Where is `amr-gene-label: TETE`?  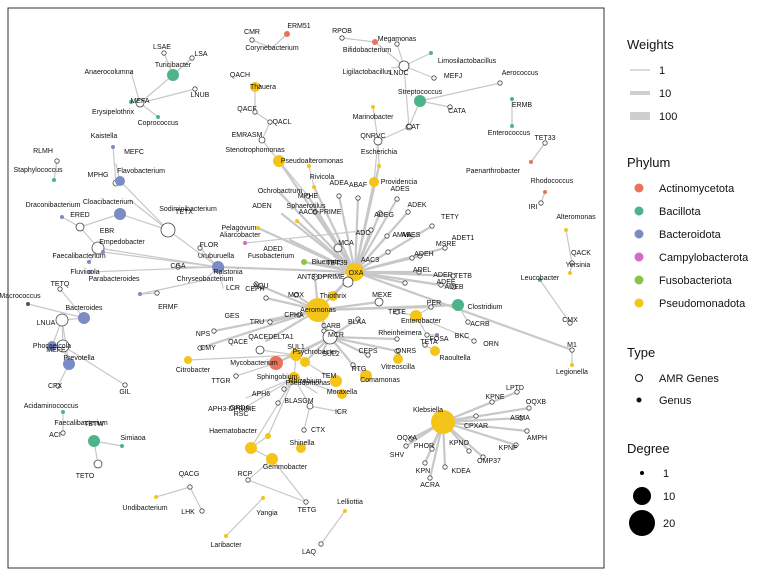 amr-gene-label: TETE is located at coordinates (397, 312).